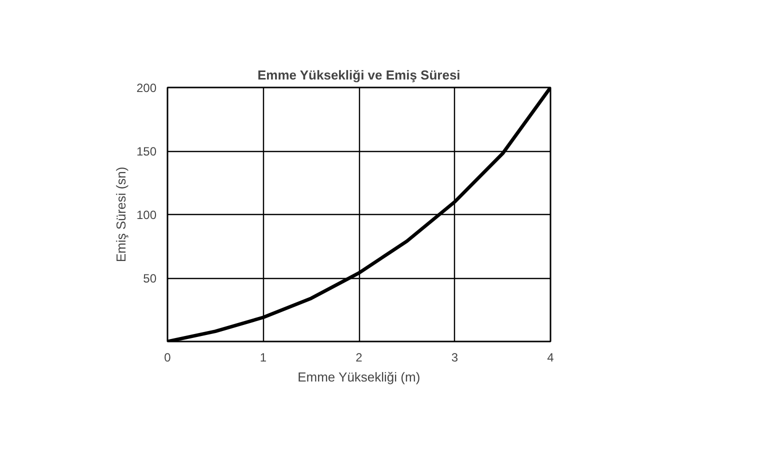  I want to click on y-tick-label: 200, so click(146, 88).